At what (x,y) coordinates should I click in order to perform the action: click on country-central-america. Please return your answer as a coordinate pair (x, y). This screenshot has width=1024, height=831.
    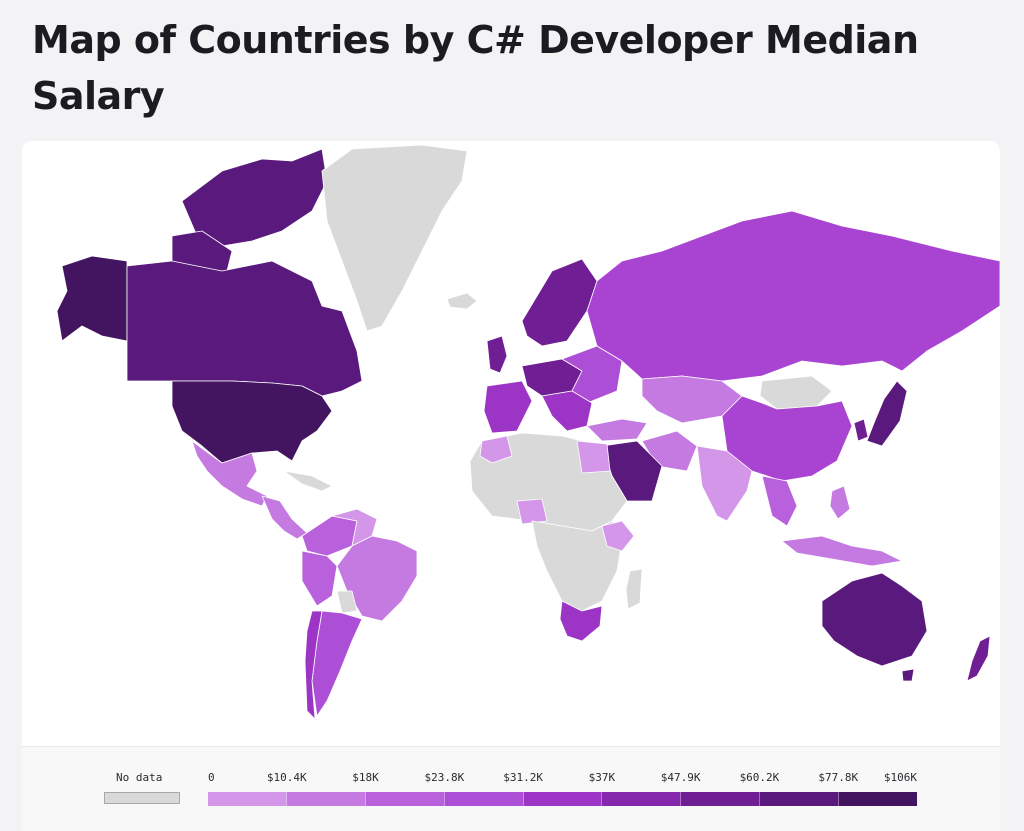
    Looking at the image, I should click on (284, 517).